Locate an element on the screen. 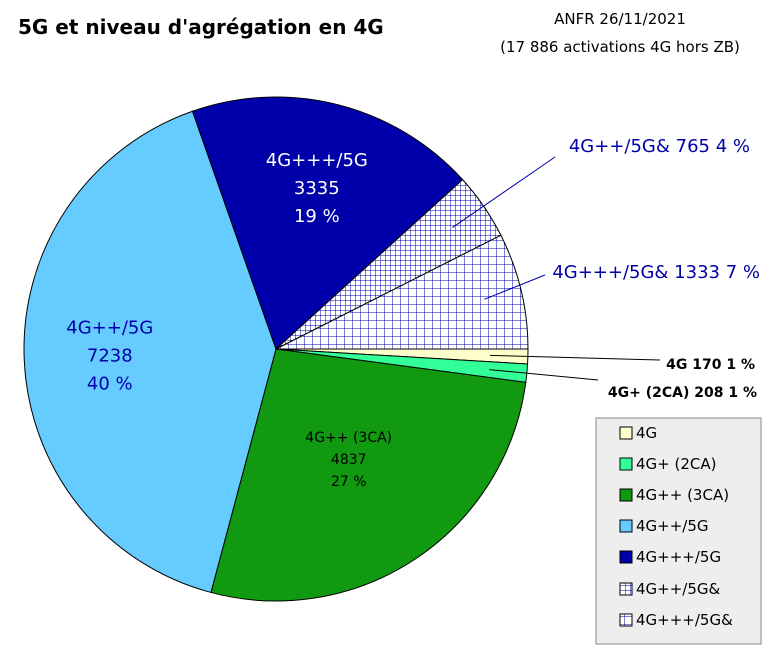  ext-label-4g-5g: 4G+++/5G& 1333 7 % is located at coordinates (656, 272).